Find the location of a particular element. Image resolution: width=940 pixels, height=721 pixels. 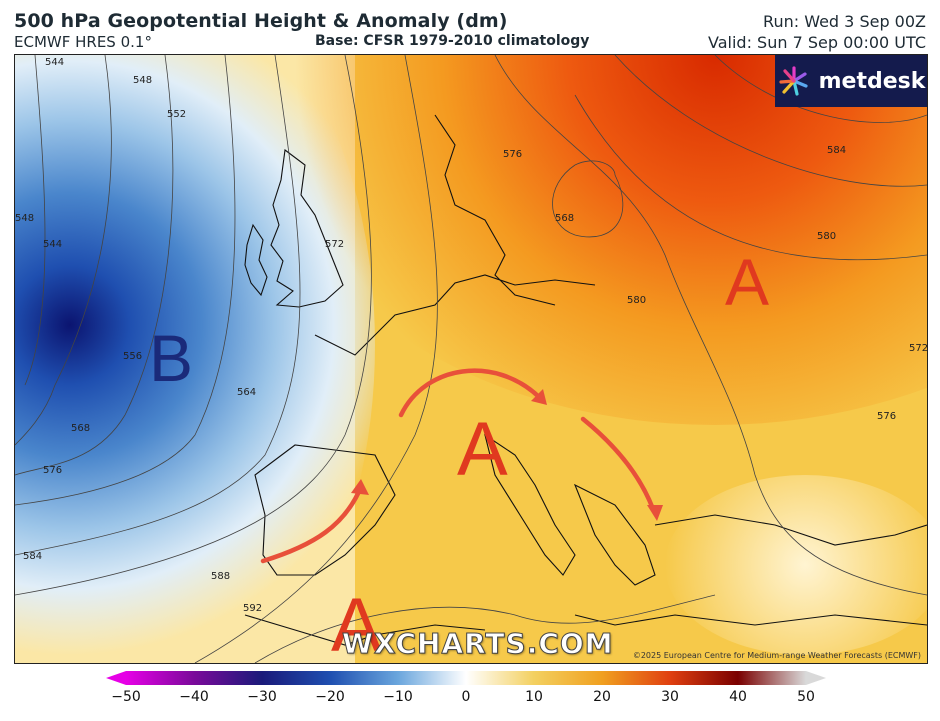

italy-coast is located at coordinates (530, 504).